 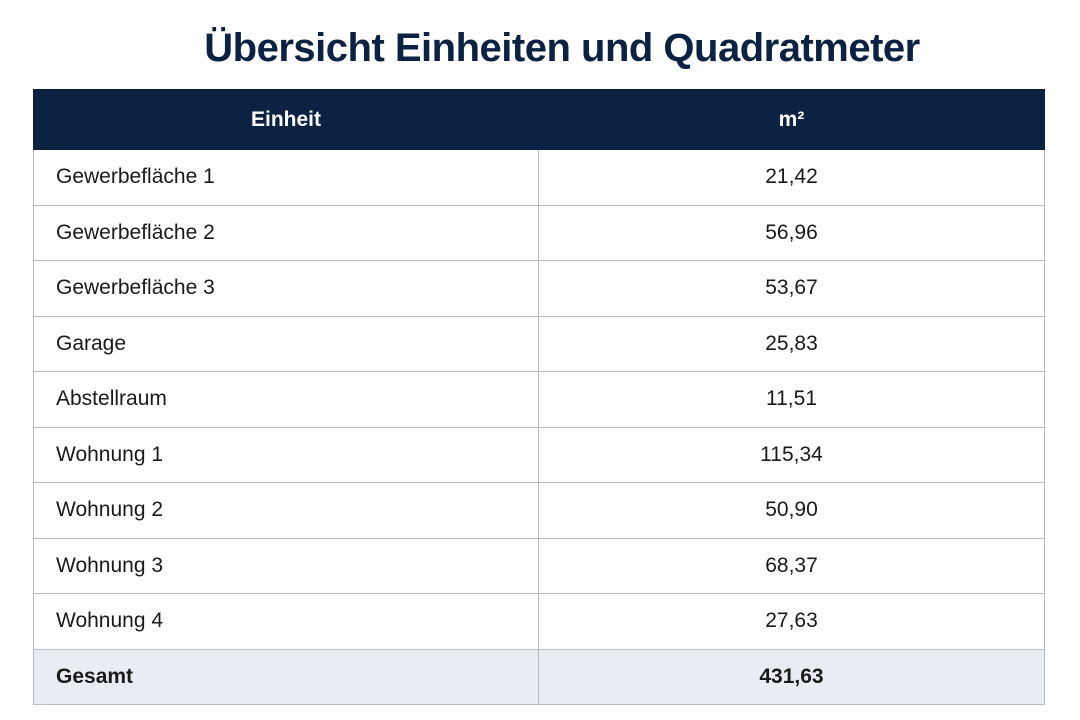 What do you see at coordinates (791, 288) in the screenshot?
I see `area-cell: 53,67` at bounding box center [791, 288].